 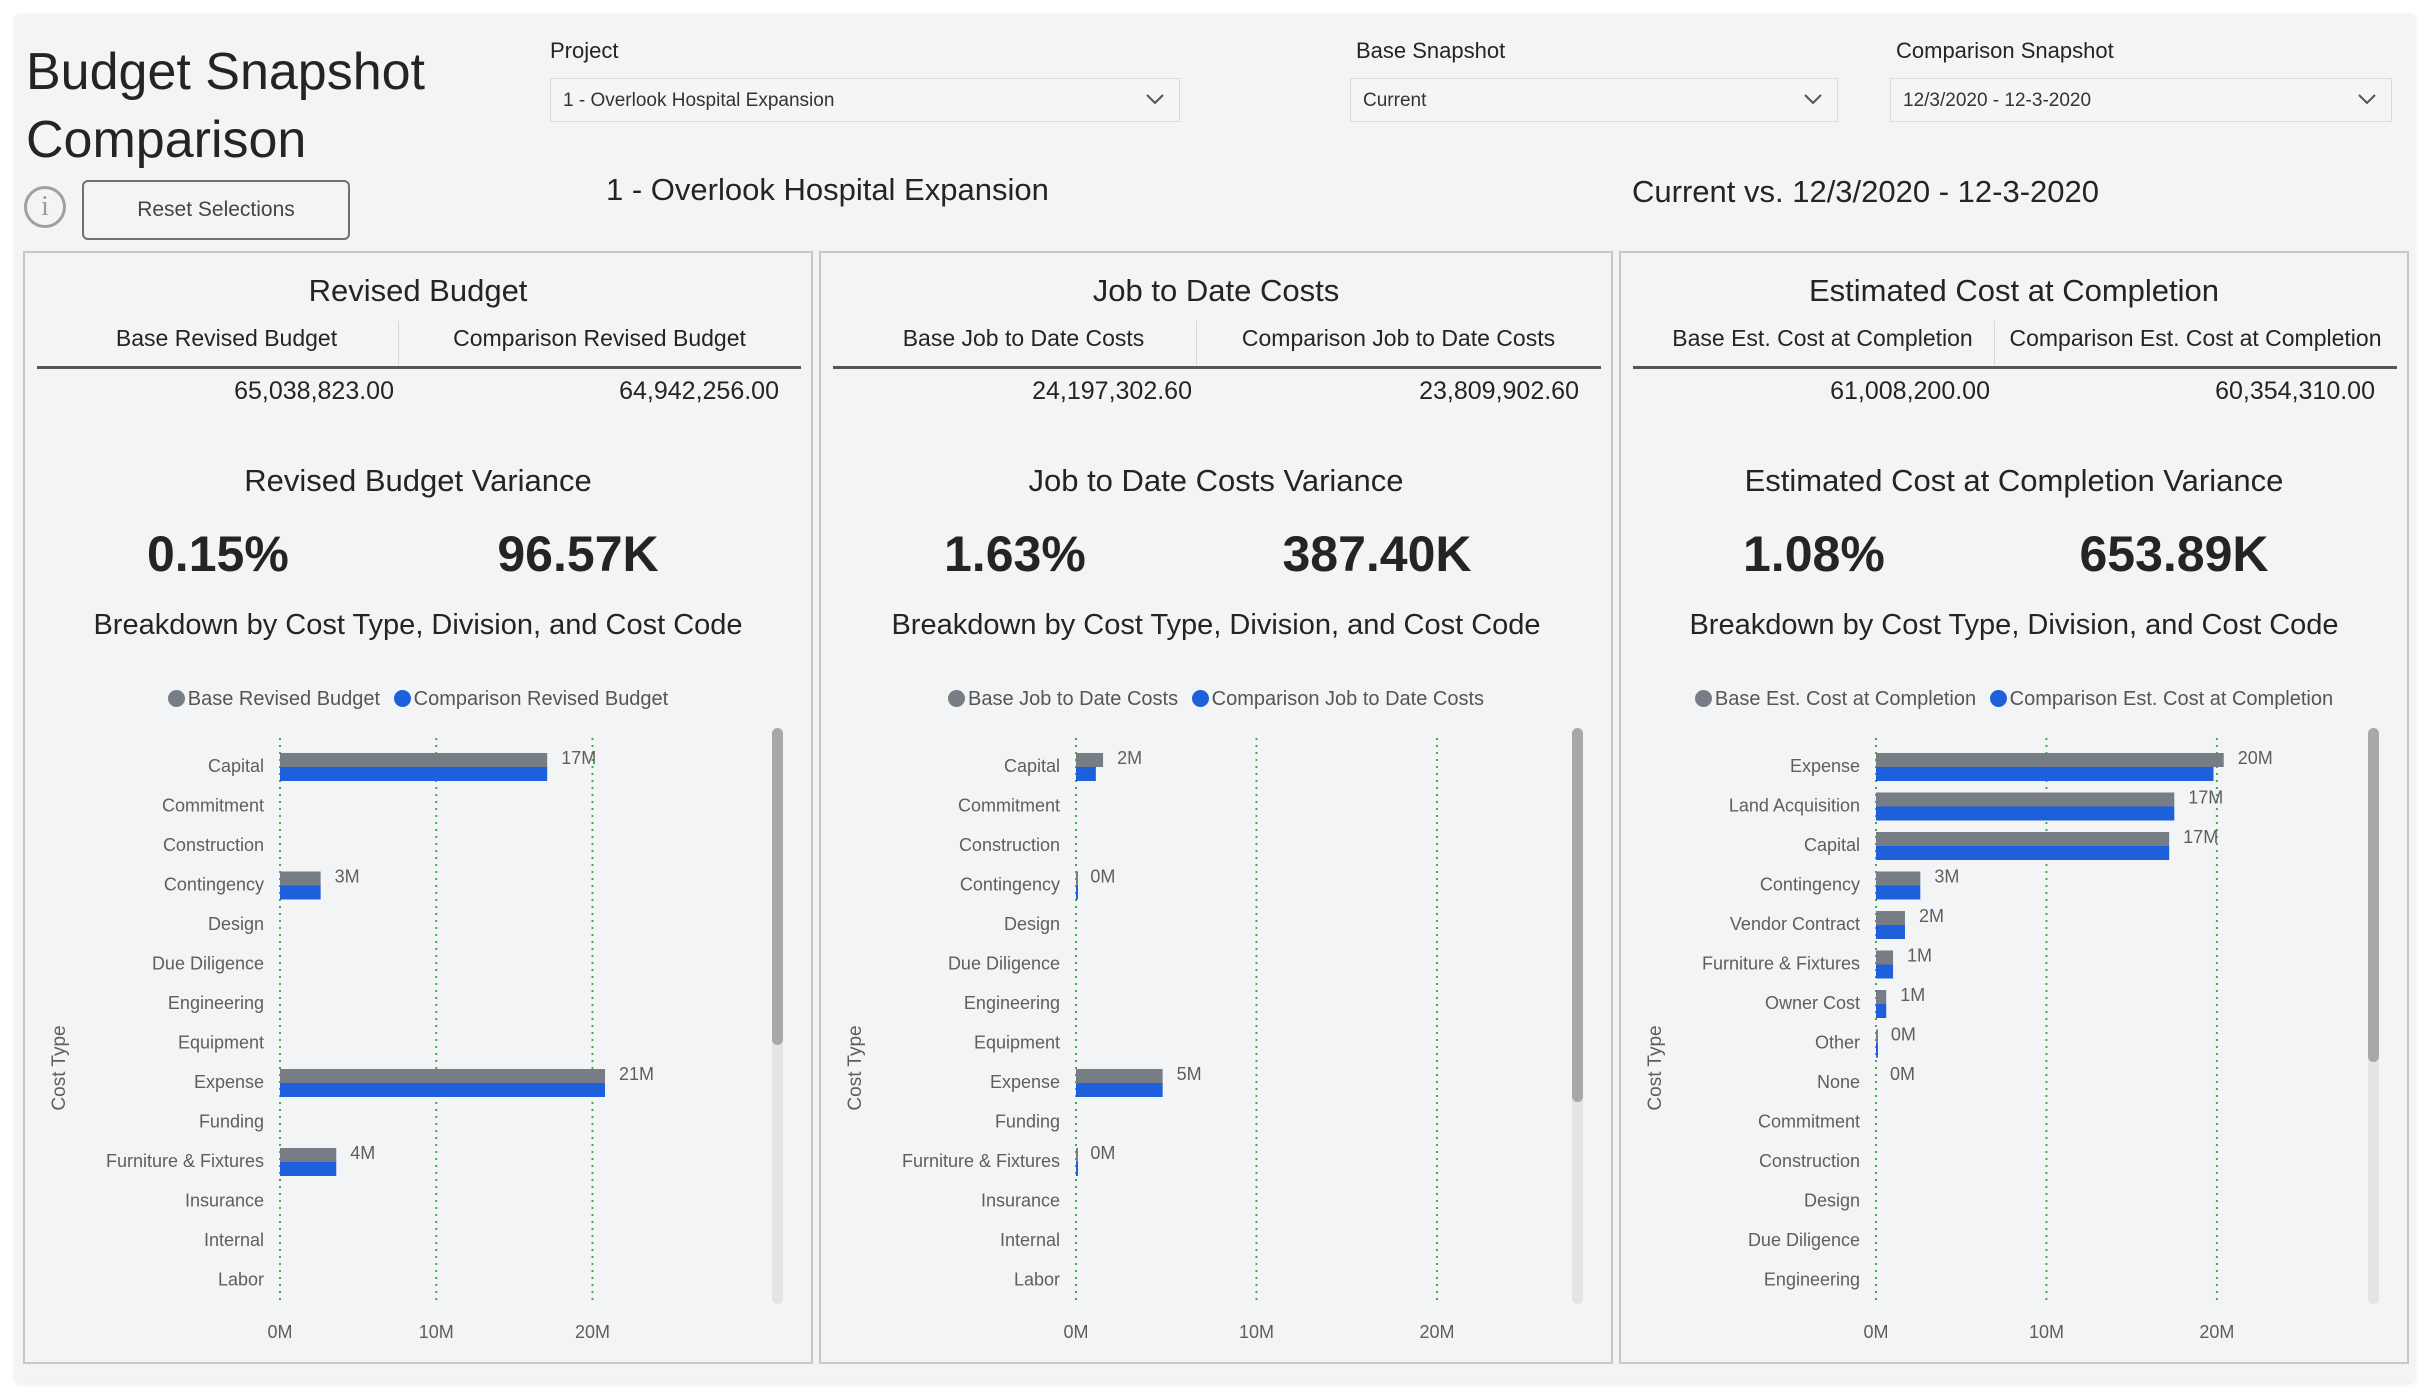 What do you see at coordinates (1814, 554) in the screenshot?
I see `variance-percent: 1.08%` at bounding box center [1814, 554].